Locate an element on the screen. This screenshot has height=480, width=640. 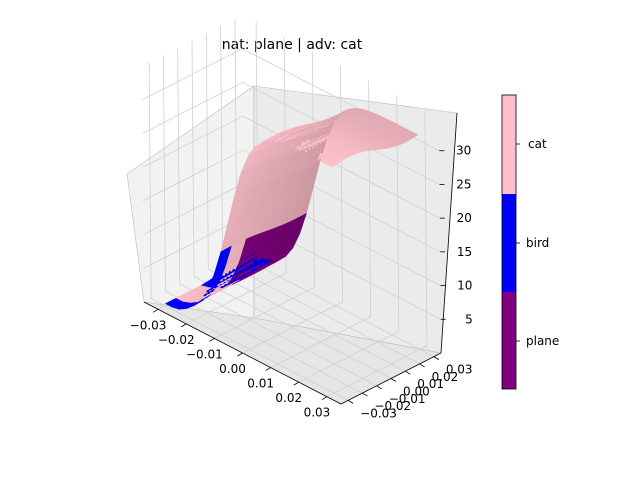
colorbar-segment-cat is located at coordinates (509, 144).